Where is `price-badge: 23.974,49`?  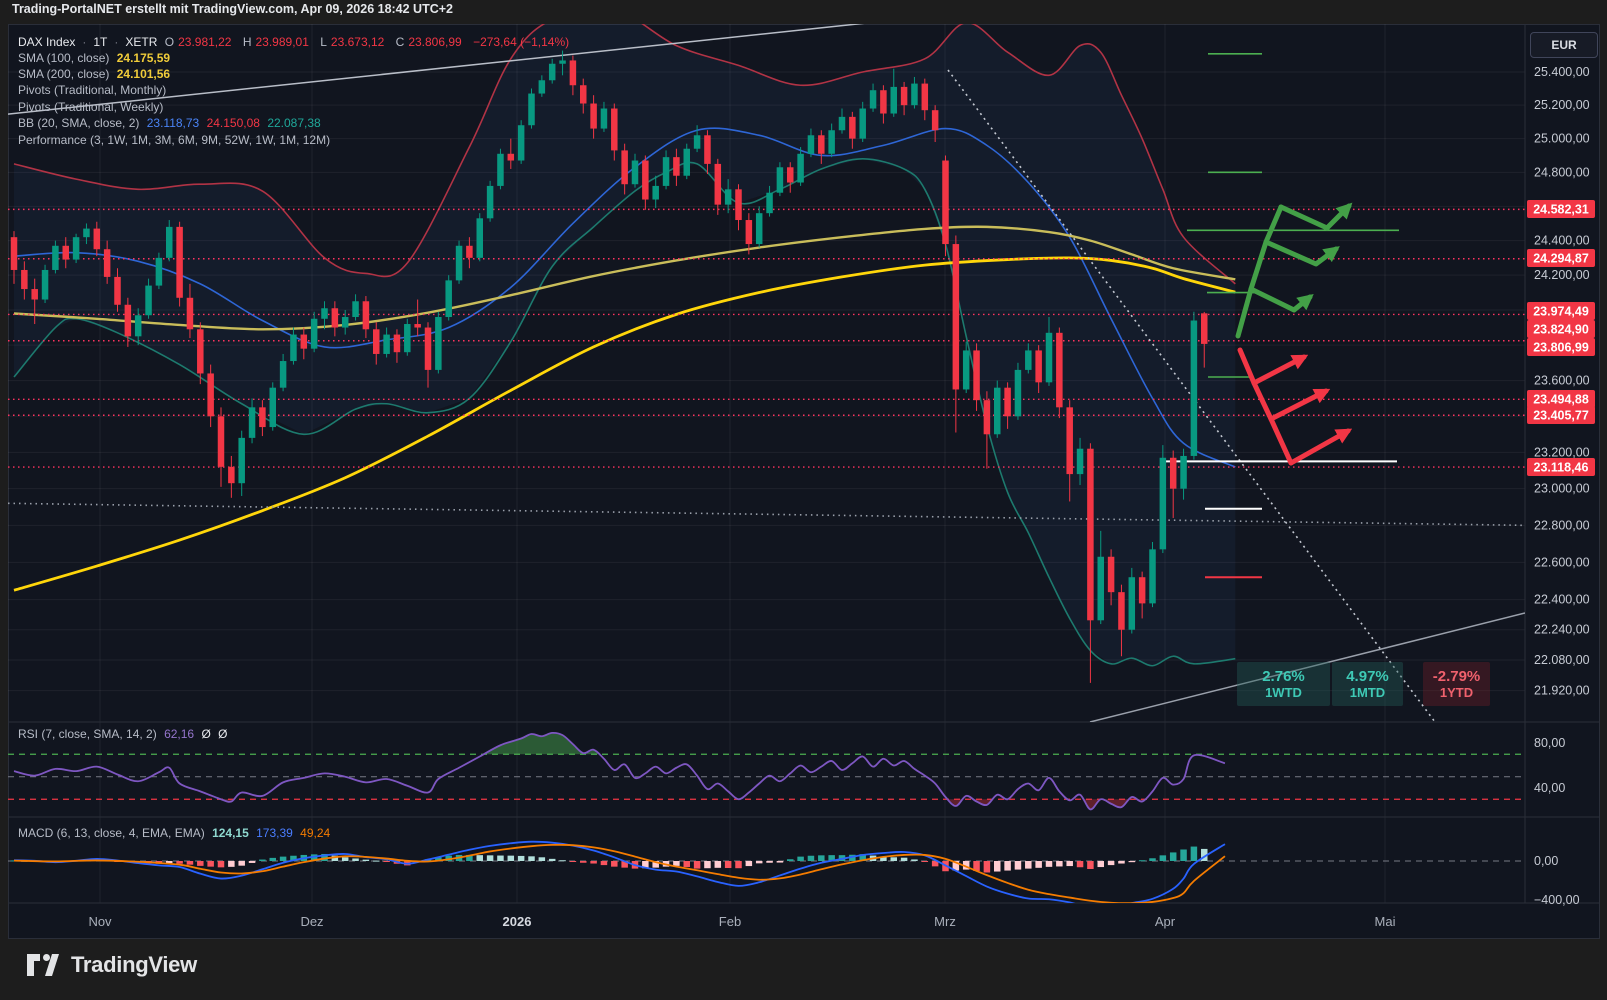 price-badge: 23.974,49 is located at coordinates (1561, 311).